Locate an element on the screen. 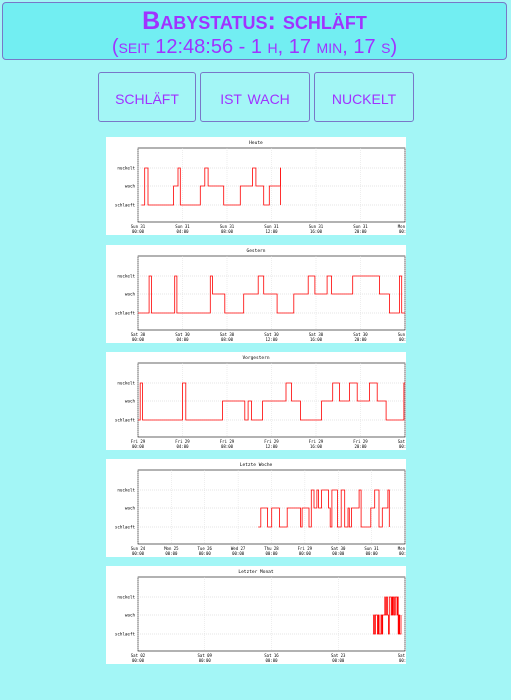 The image size is (511, 700). chart-title: Heute is located at coordinates (256, 143).